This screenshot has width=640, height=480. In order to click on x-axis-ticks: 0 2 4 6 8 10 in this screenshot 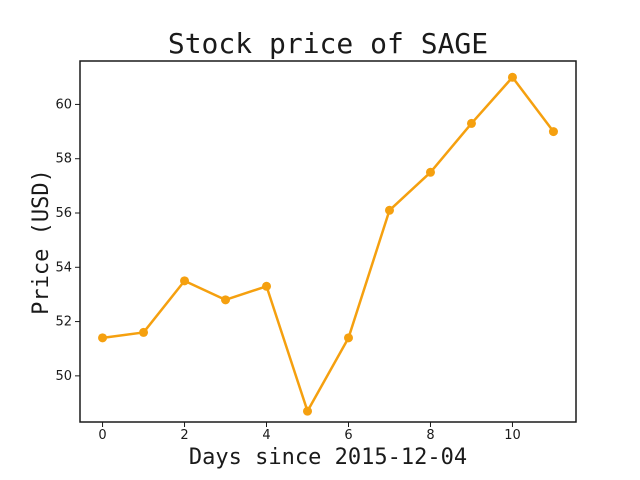, I will do `click(309, 432)`.